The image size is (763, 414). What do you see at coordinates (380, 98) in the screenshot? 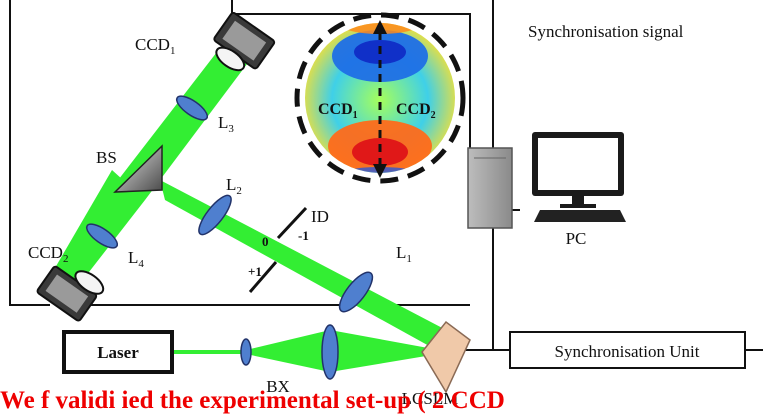
I see `interference-inset: CCD1 CCD2` at bounding box center [380, 98].